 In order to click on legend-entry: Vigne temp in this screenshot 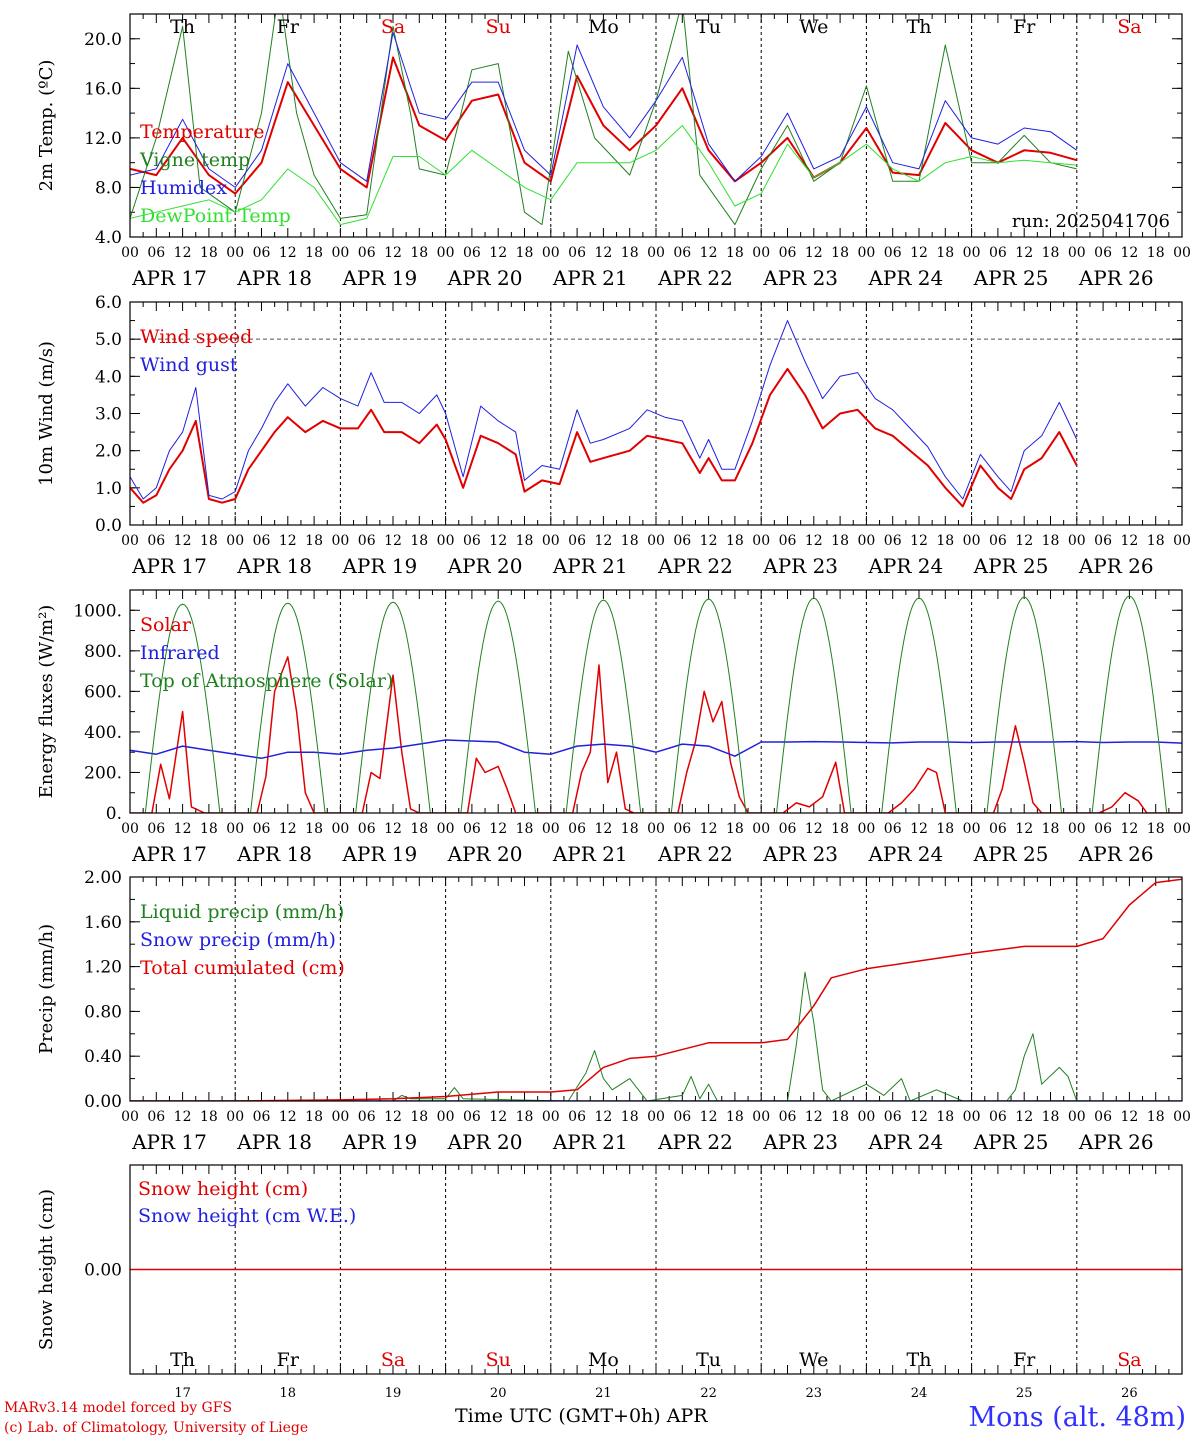, I will do `click(194, 160)`.